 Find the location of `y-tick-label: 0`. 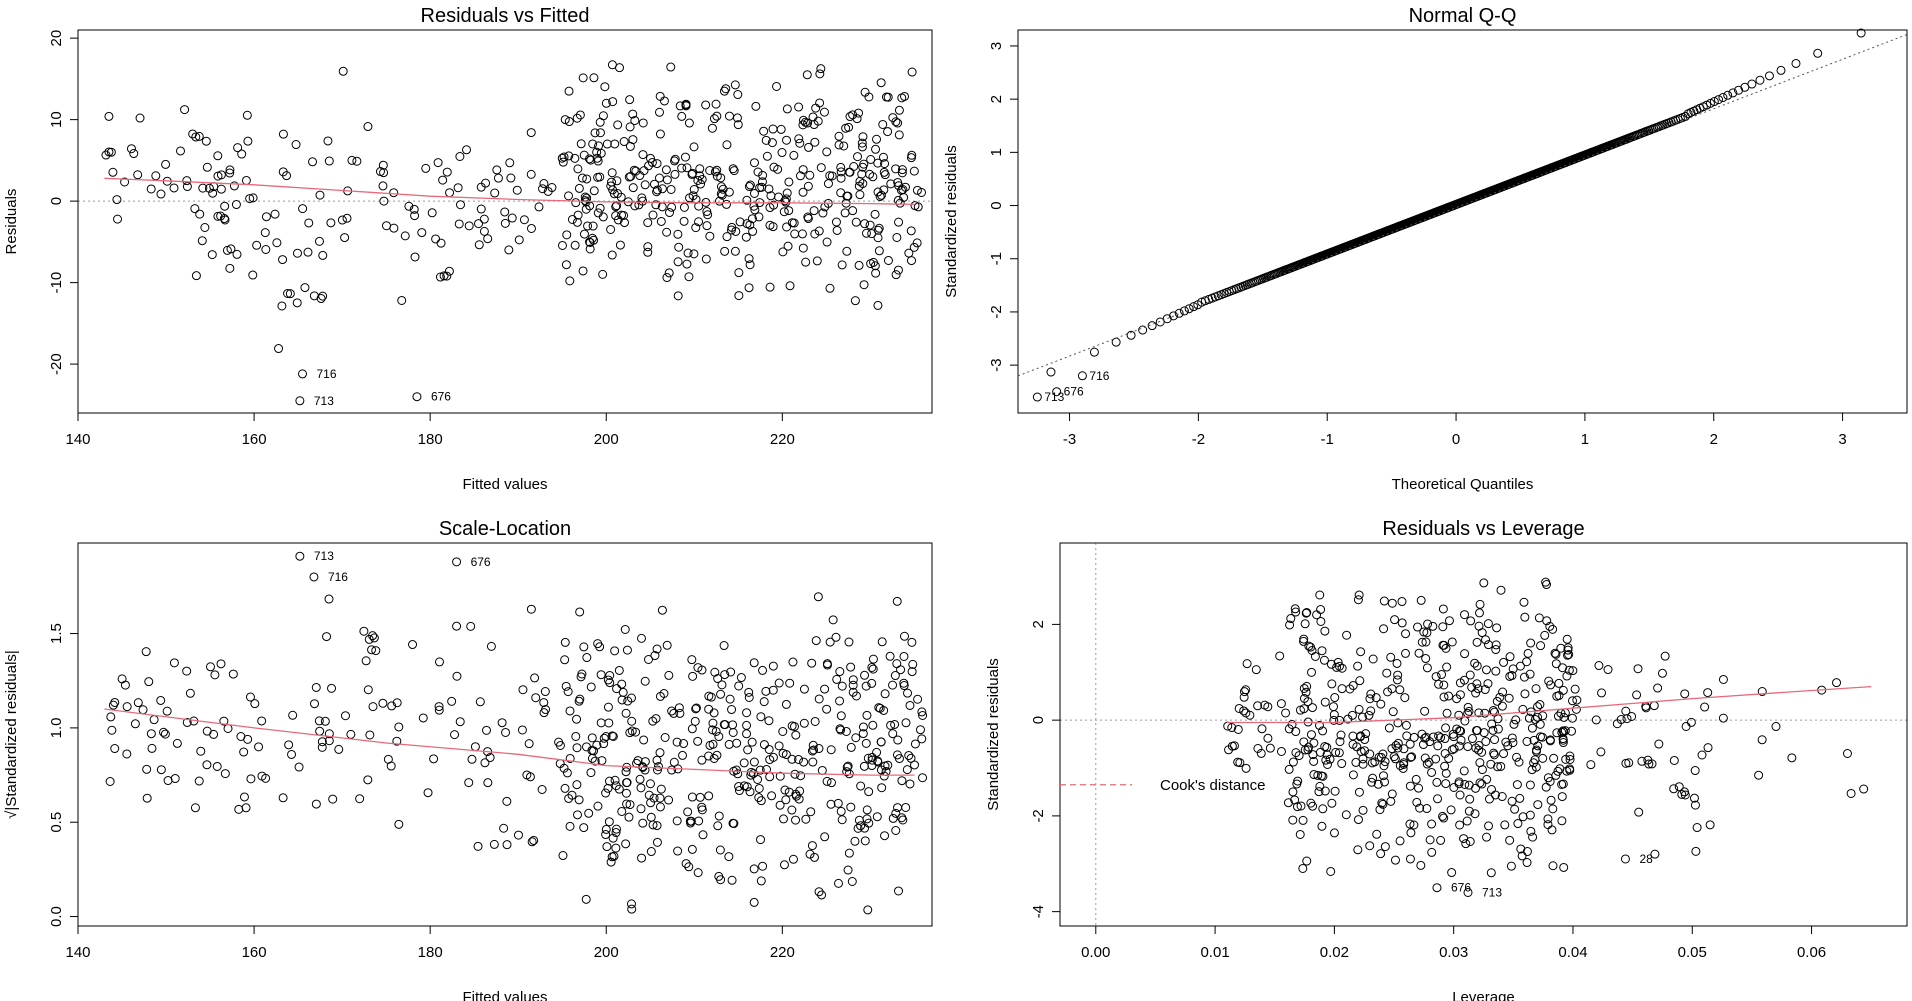

y-tick-label: 0 is located at coordinates (1038, 720).